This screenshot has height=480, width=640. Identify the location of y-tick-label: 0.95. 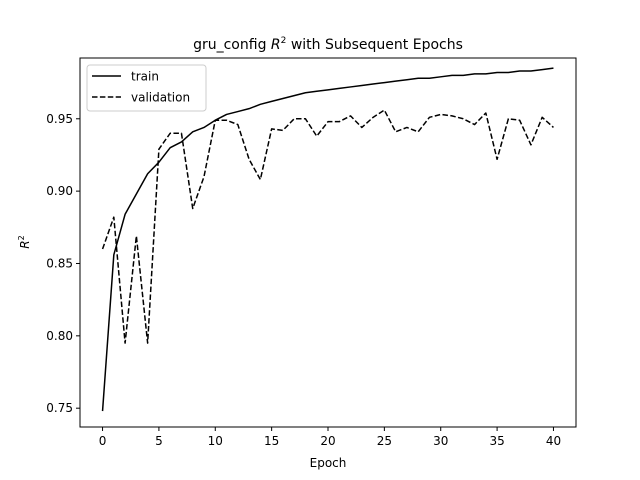
(59, 119).